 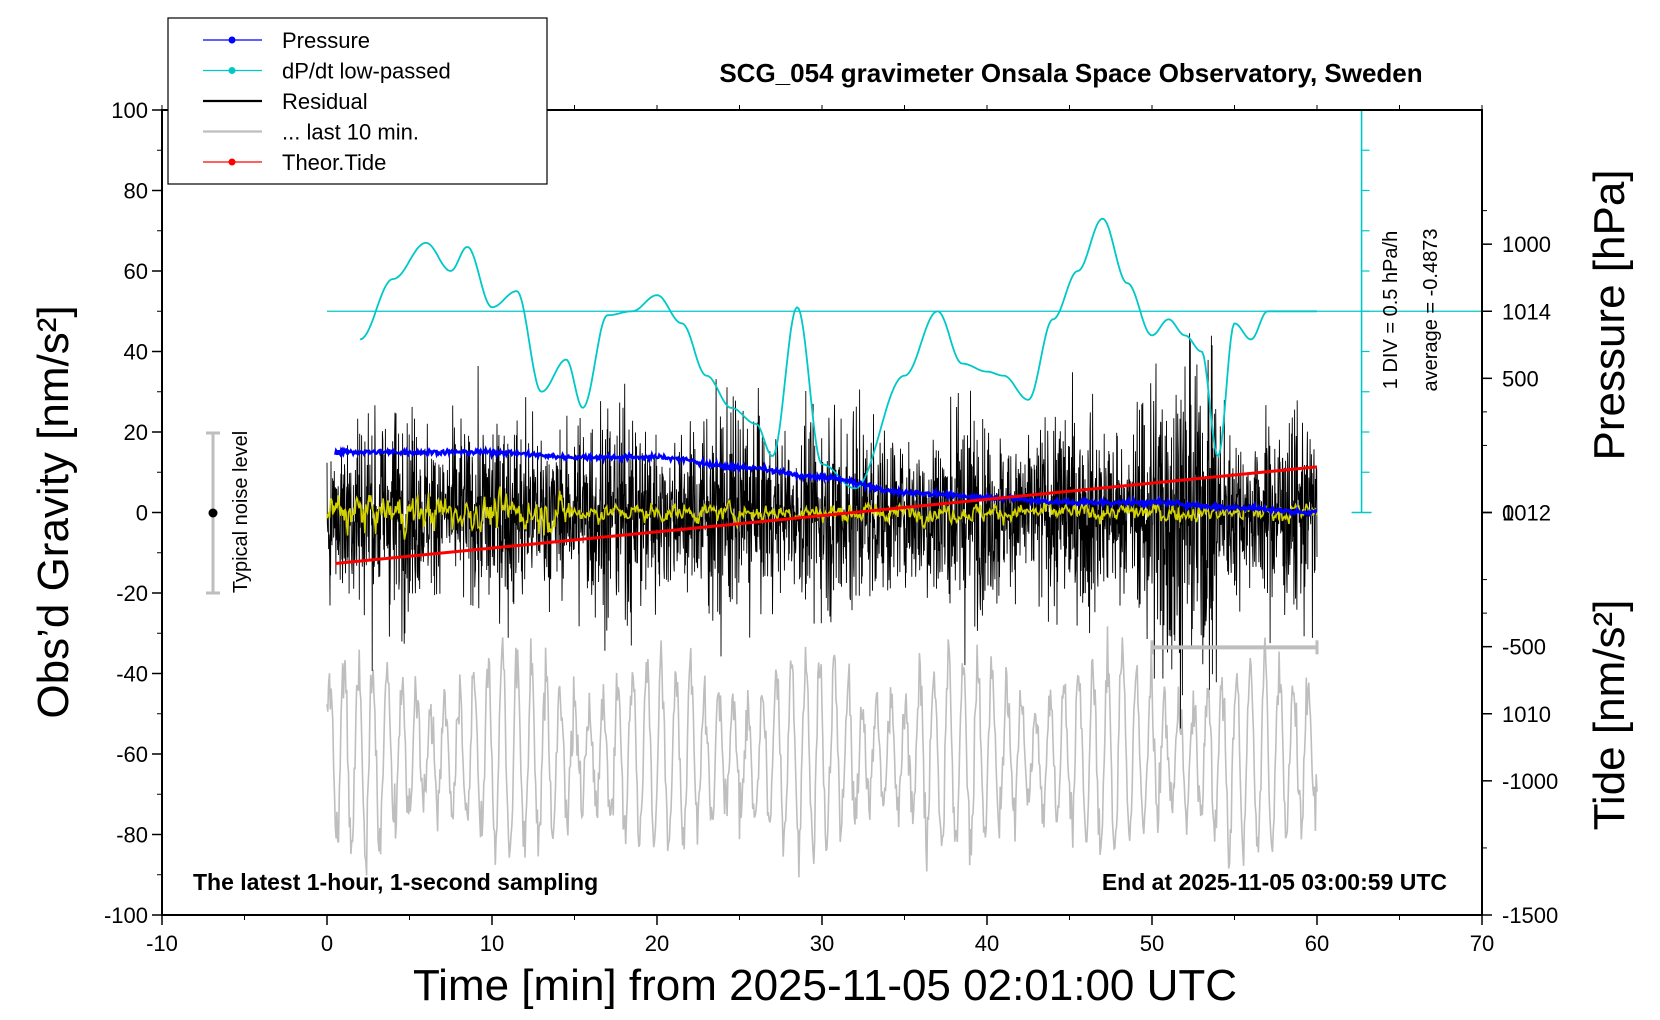 I want to click on tide-tick-label: -500, so click(x=1524, y=647).